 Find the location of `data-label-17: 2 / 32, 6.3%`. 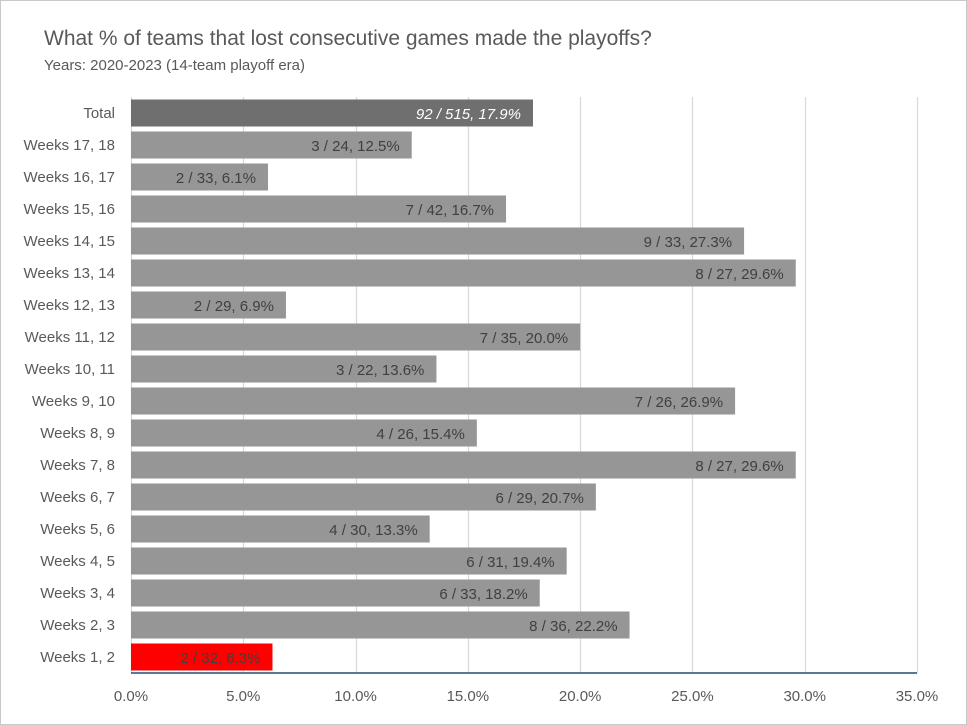

data-label-17: 2 / 32, 6.3% is located at coordinates (220, 658).